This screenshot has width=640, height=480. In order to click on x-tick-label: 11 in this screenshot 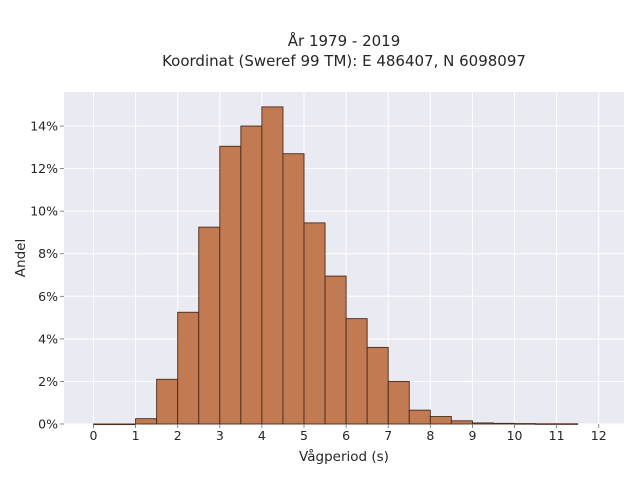, I will do `click(557, 435)`.